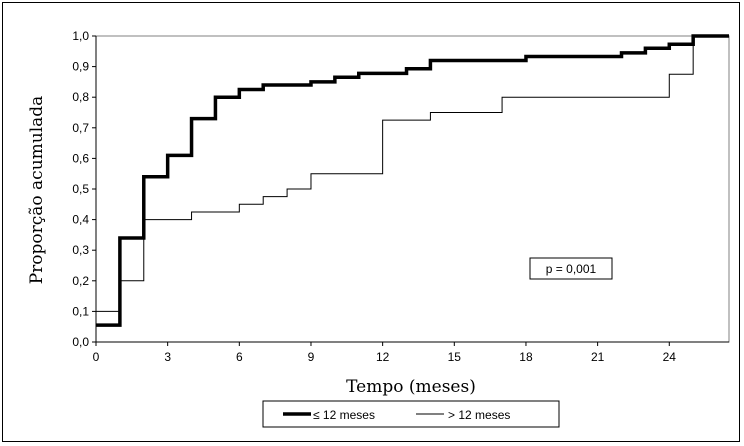 The image size is (744, 446). Describe the element at coordinates (598, 357) in the screenshot. I see `x-tick-label: 21` at that location.